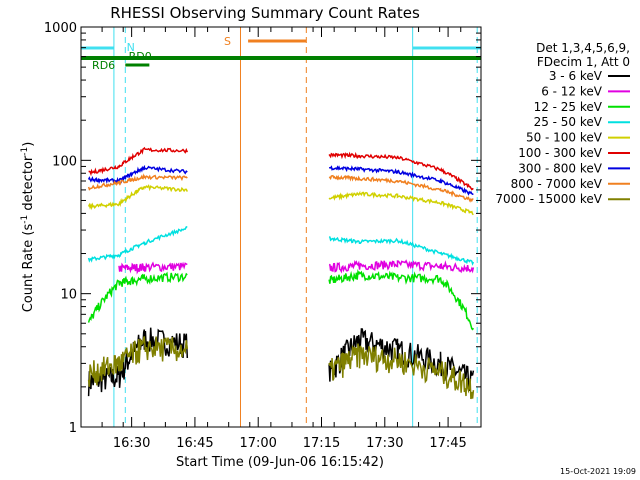 This screenshot has height=480, width=640. I want to click on y-tick-label: 100, so click(64, 161).